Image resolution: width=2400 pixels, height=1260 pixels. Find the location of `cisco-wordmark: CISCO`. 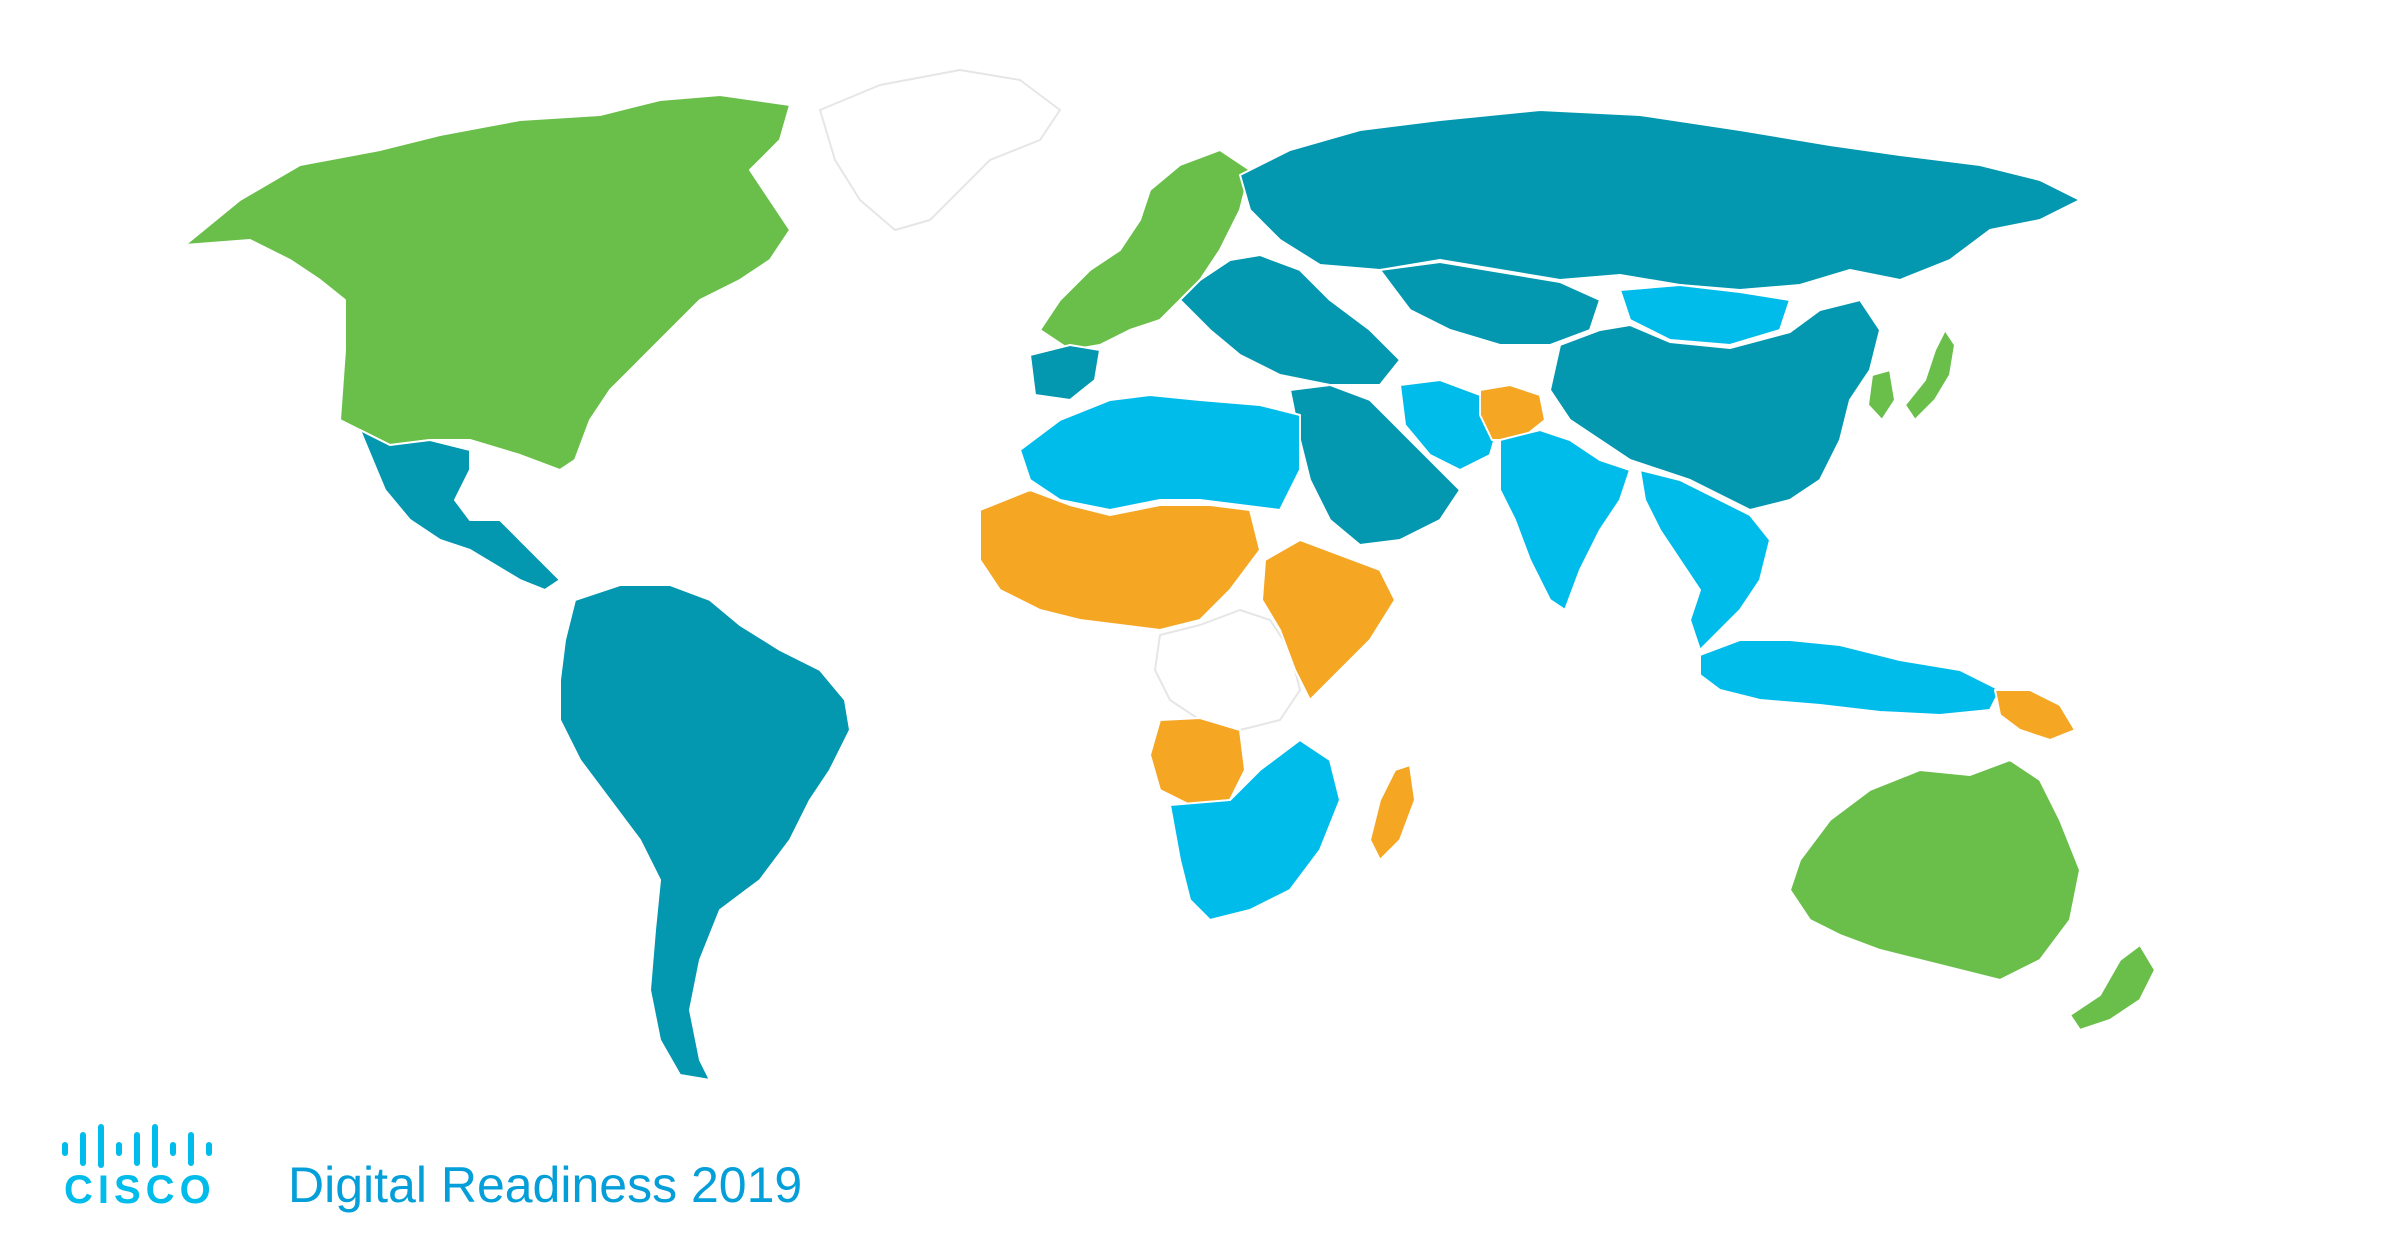

cisco-wordmark: CISCO is located at coordinates (140, 1190).